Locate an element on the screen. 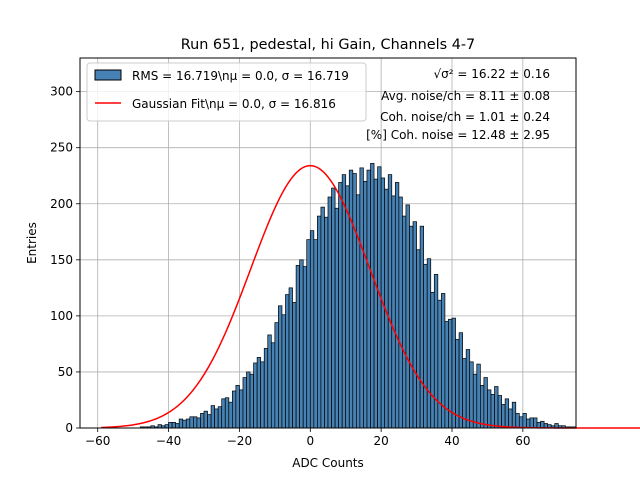 The height and width of the screenshot is (480, 640). y-axis-label: Entries is located at coordinates (32, 243).